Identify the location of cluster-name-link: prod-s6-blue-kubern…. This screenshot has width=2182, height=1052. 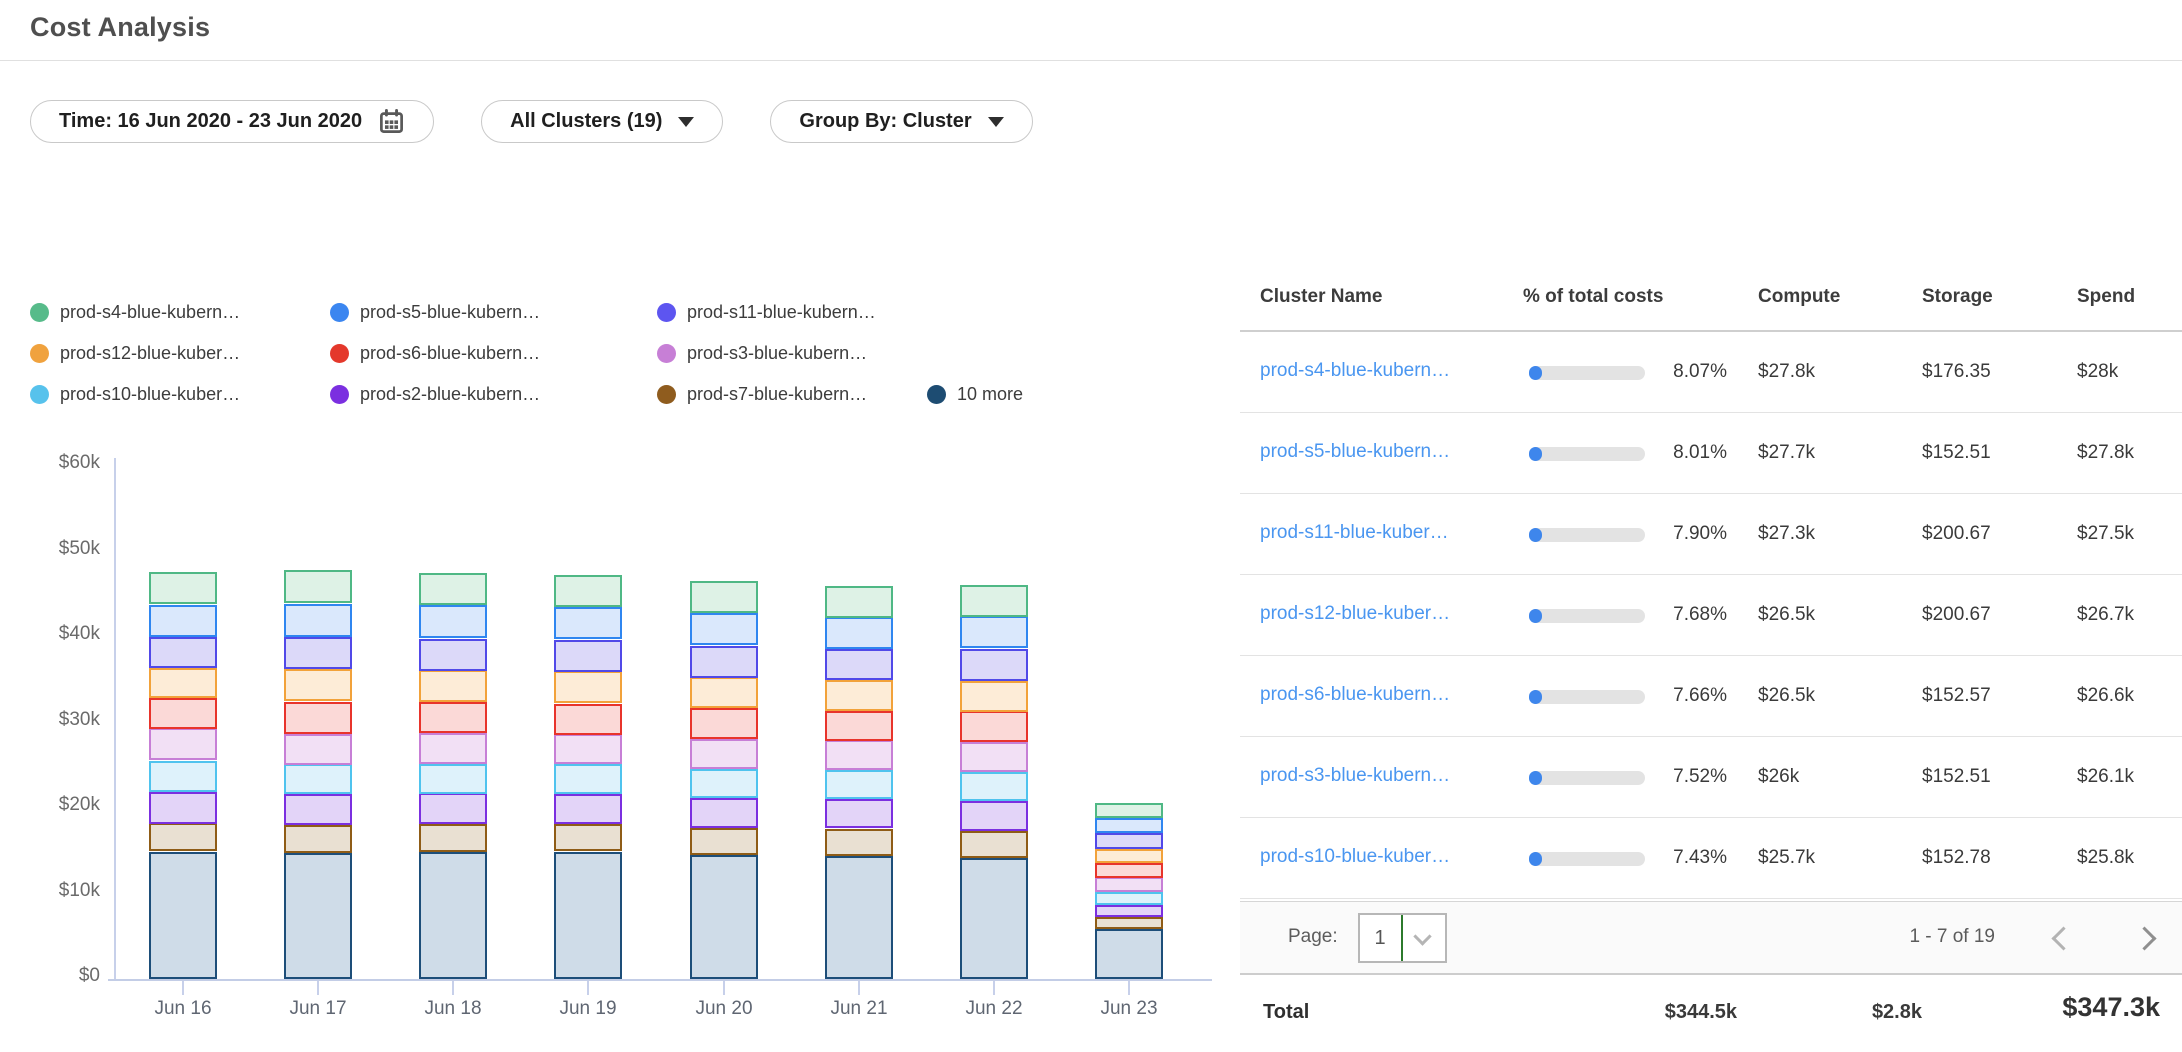
(1355, 694).